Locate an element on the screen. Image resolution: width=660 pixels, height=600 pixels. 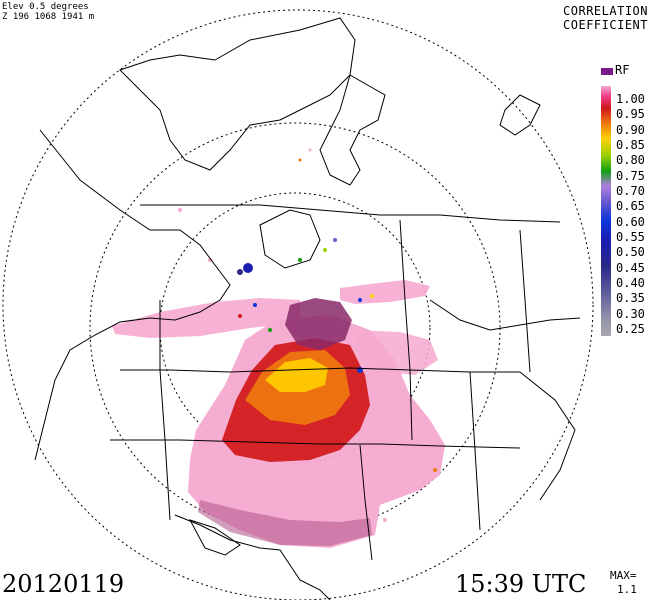
coastline-south-bay is located at coordinates (214, 537).